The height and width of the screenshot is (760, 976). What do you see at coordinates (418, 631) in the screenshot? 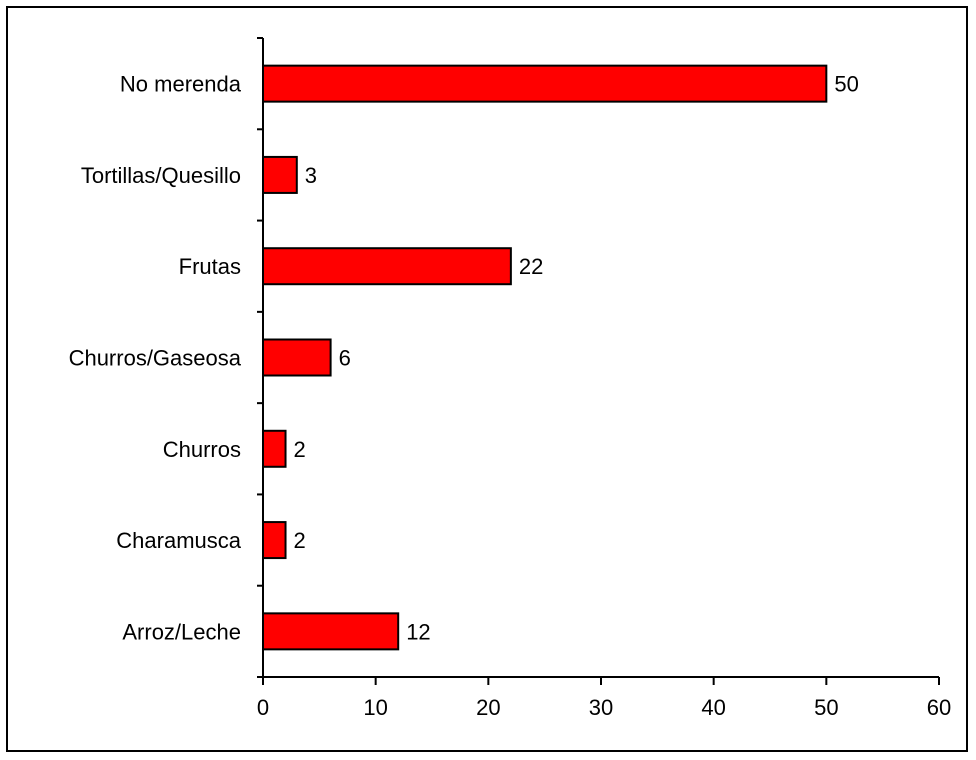
I see `value-label: 12` at bounding box center [418, 631].